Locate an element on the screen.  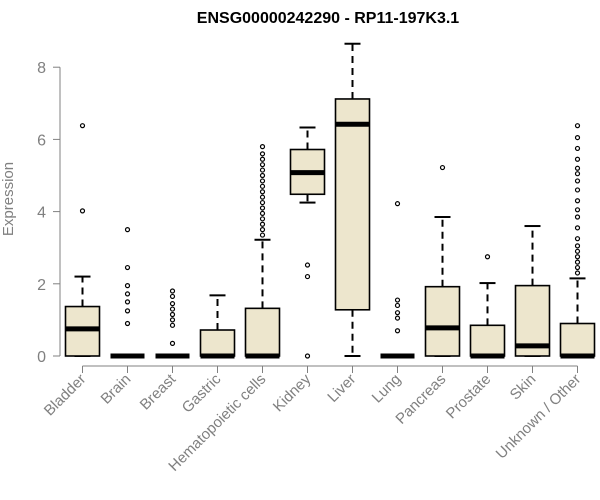
x-tick-label: Skin is located at coordinates (523, 387).